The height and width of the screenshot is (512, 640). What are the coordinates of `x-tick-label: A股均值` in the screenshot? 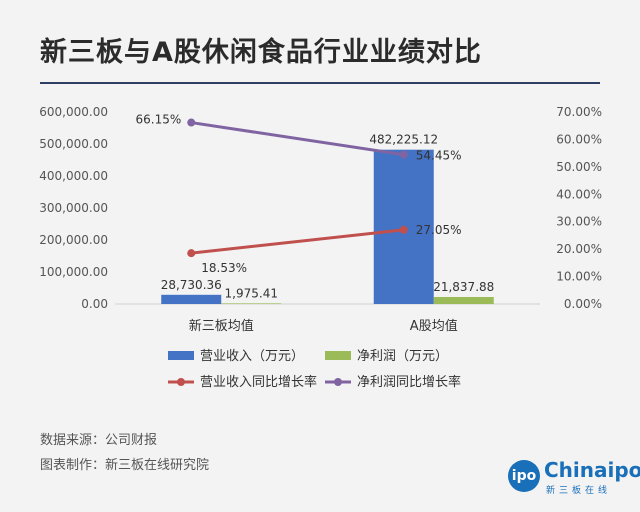 It's located at (434, 326).